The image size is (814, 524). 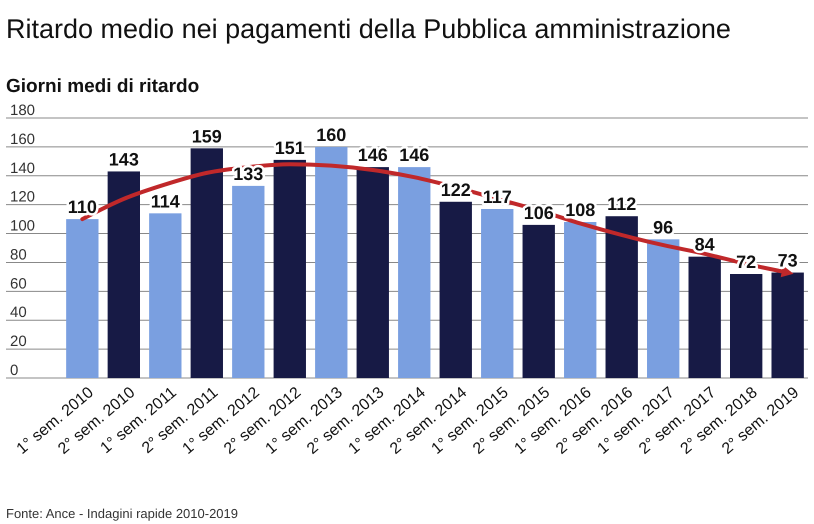 What do you see at coordinates (122, 513) in the screenshot?
I see `source-note: Fonte: Ance - Indagini rapide 2010-2019` at bounding box center [122, 513].